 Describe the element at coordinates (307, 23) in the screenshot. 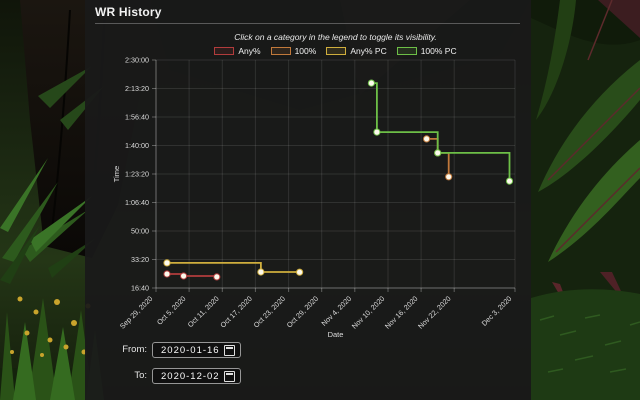

I see `title-separator` at that location.